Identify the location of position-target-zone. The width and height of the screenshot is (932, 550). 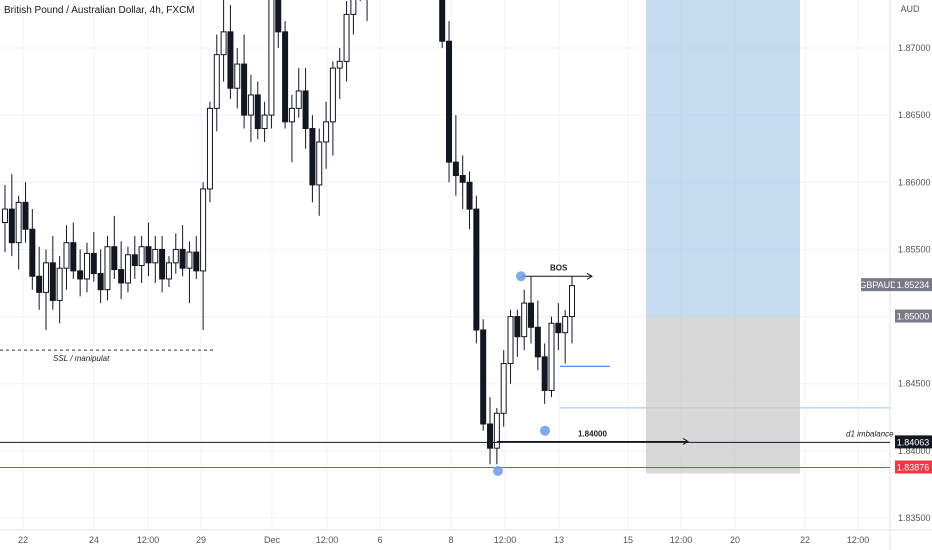
(723, 158).